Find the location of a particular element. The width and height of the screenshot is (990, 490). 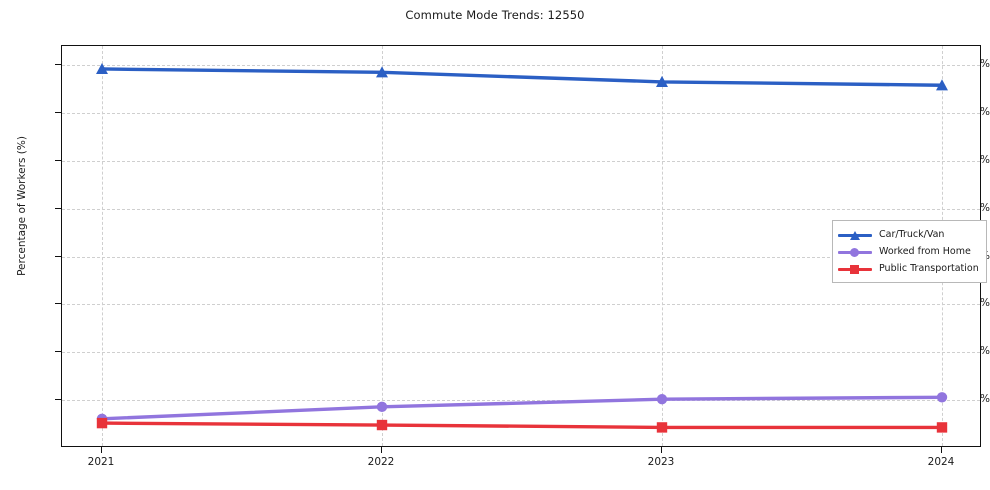

legend-item: Worked from Home is located at coordinates (908, 251).